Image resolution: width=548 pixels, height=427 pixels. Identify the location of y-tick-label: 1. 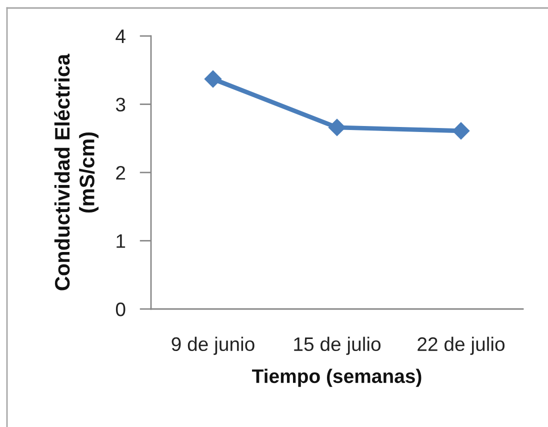
(121, 241).